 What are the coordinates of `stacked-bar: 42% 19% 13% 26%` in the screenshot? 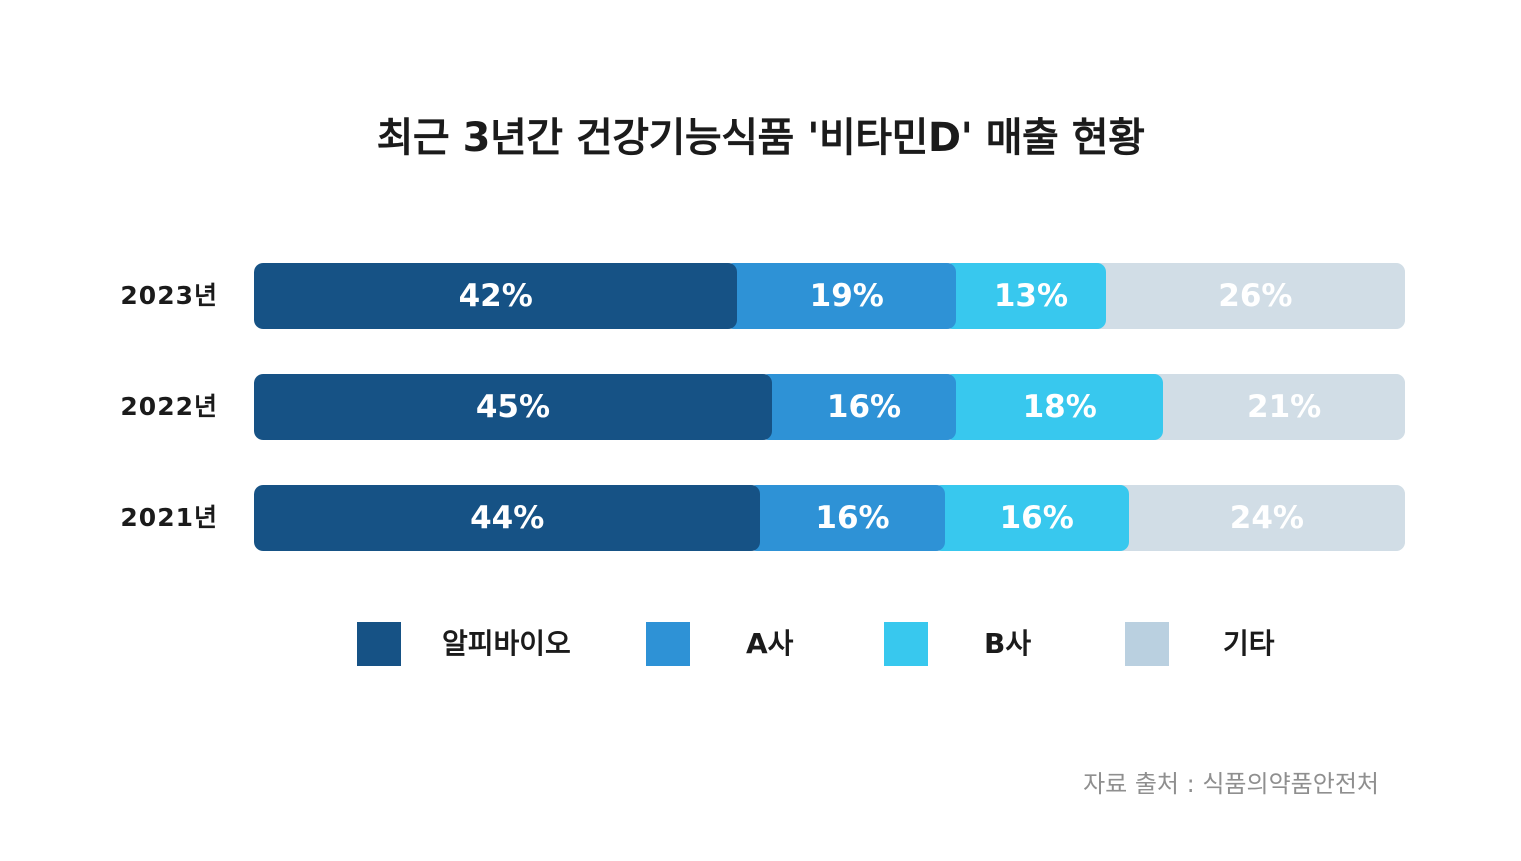 It's located at (829, 296).